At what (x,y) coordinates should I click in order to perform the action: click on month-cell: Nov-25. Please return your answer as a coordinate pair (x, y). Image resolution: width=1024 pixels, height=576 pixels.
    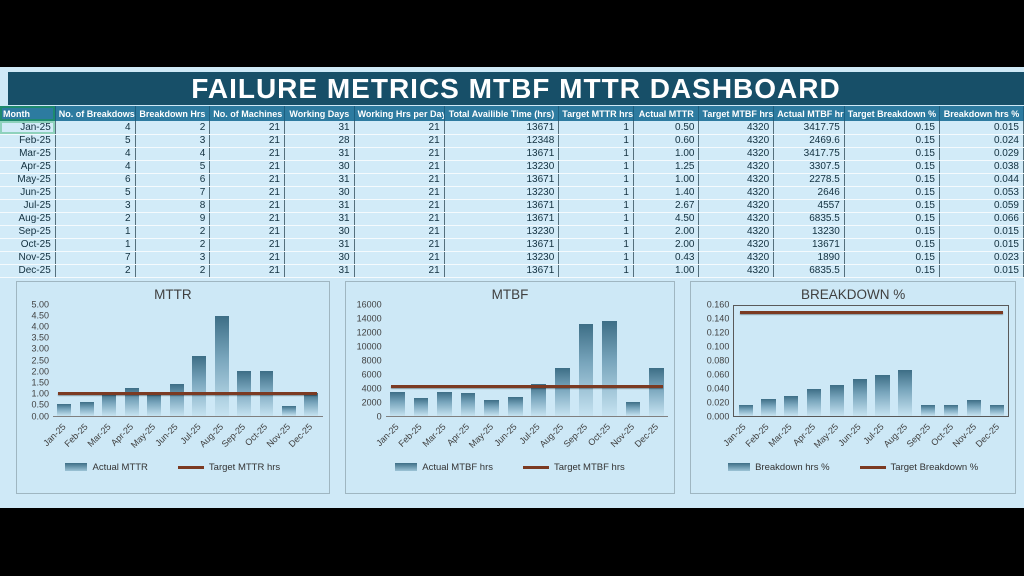
    Looking at the image, I should click on (28, 258).